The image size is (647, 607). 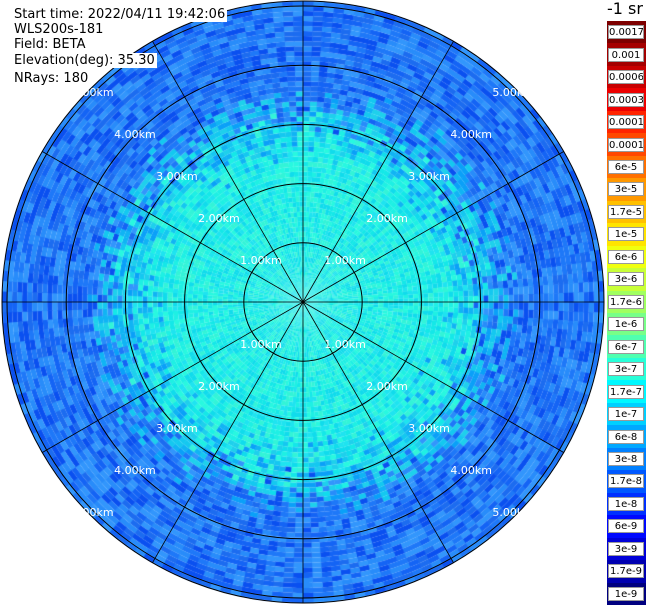 I want to click on legend-swatch: 6e-5, so click(x=626, y=167).